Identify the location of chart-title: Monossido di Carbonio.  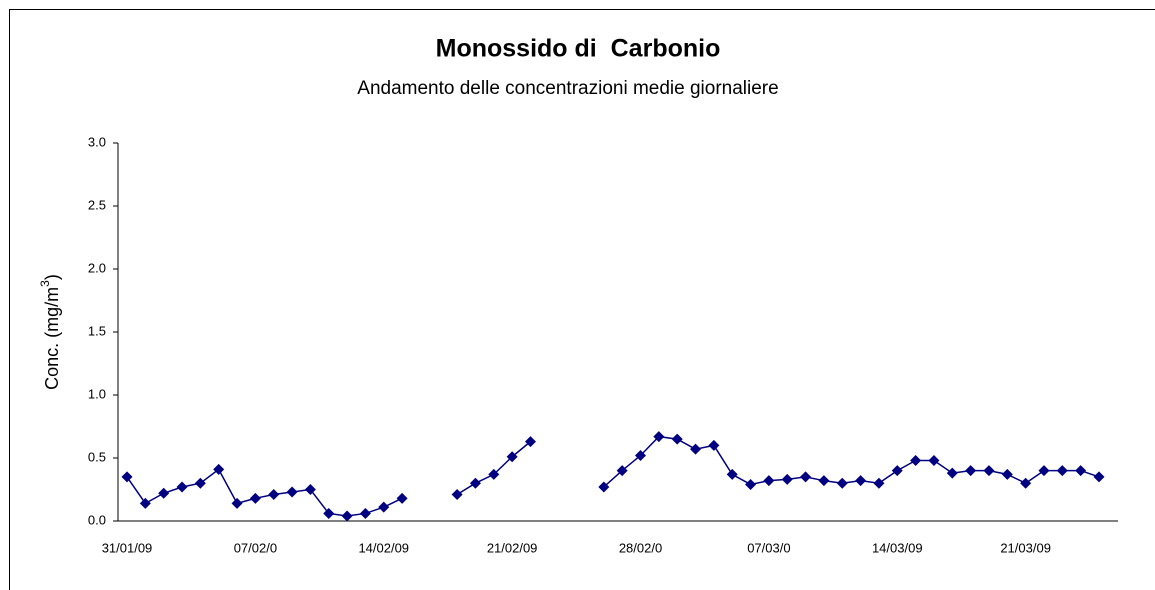
(578, 49).